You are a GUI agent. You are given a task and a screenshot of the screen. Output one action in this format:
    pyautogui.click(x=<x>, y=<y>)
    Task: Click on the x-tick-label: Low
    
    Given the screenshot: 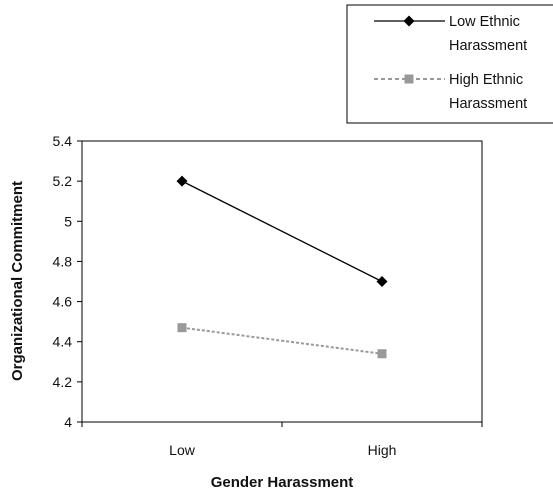 What is the action you would take?
    pyautogui.click(x=182, y=450)
    